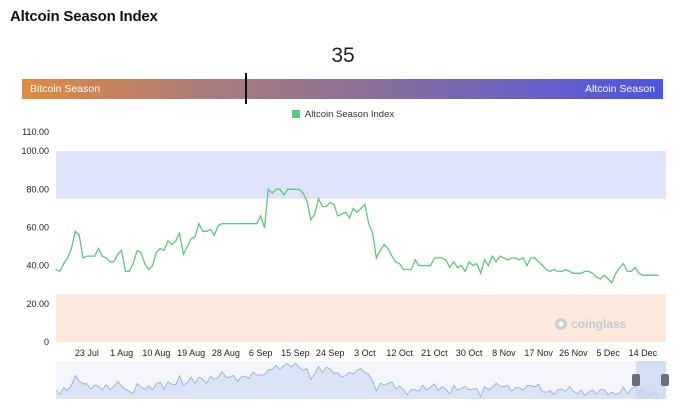 This screenshot has width=680, height=410. Describe the element at coordinates (573, 353) in the screenshot. I see `x-tick-label: 26 Nov` at that location.